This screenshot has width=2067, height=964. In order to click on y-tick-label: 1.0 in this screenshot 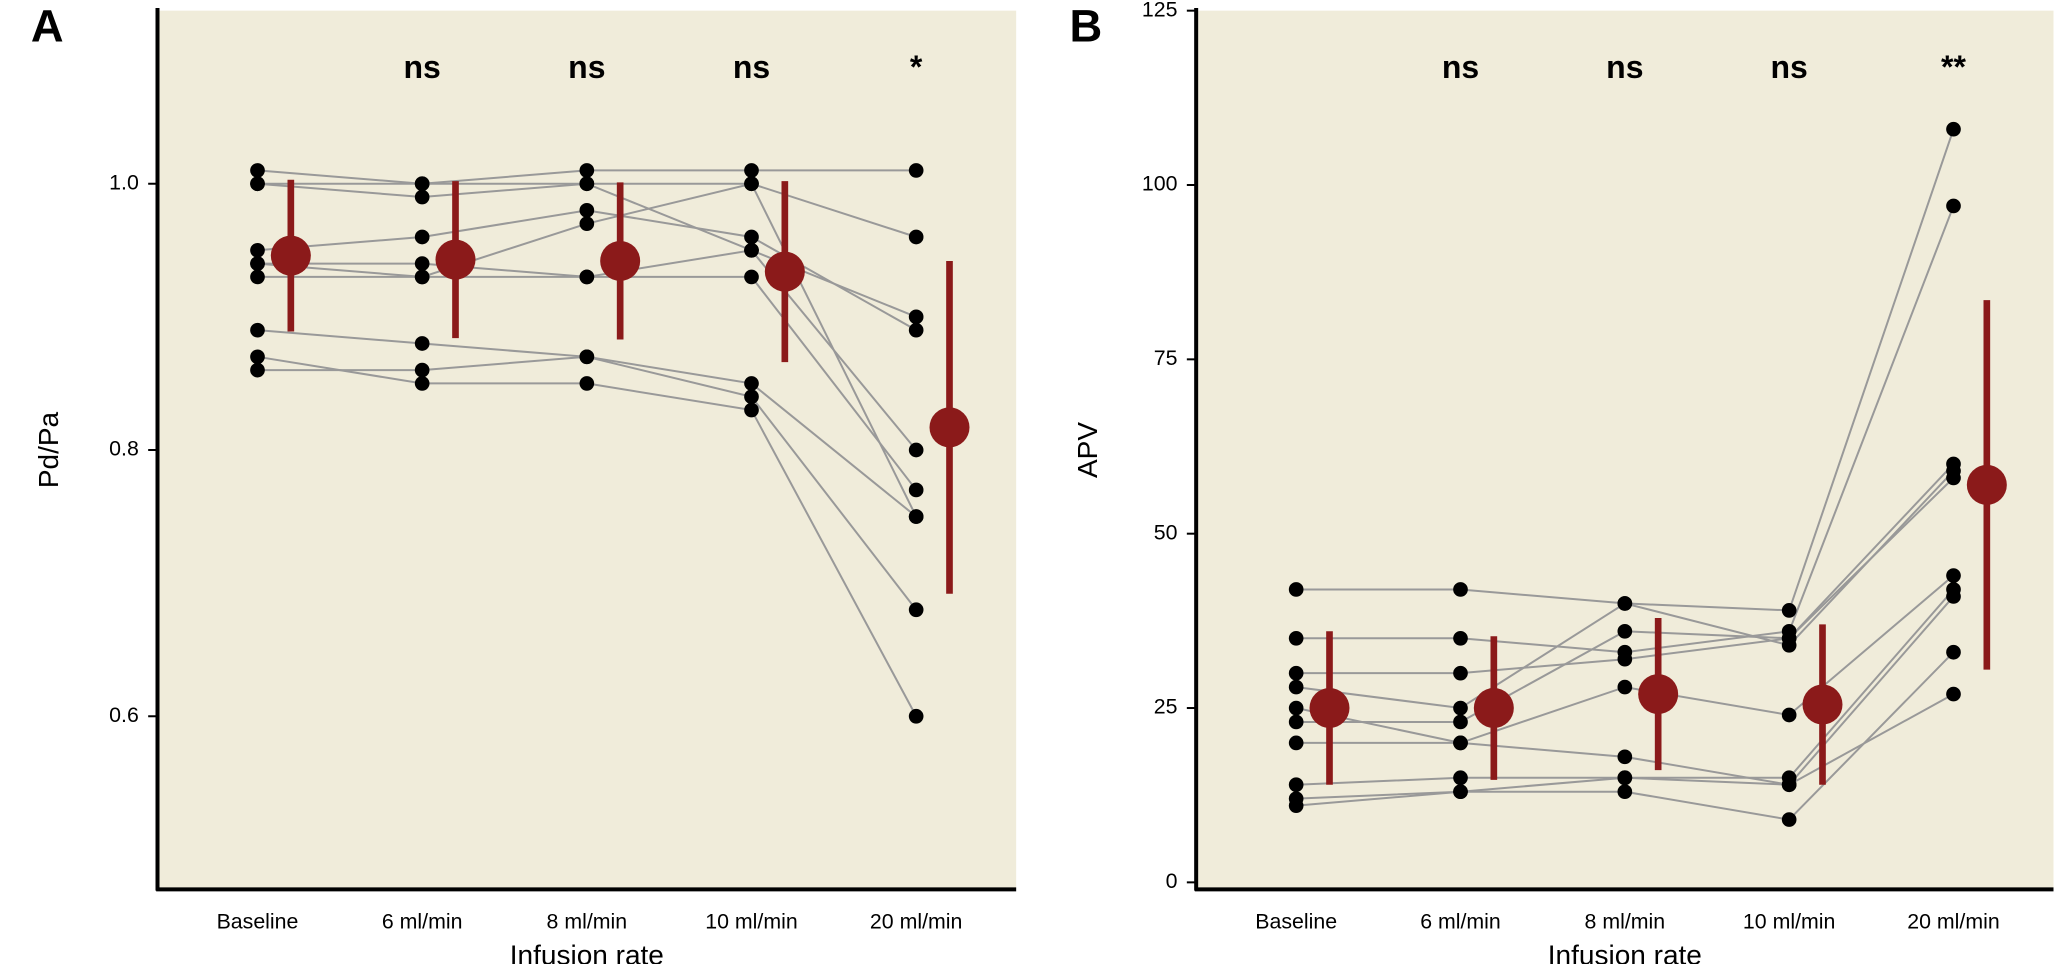, I will do `click(124, 182)`.